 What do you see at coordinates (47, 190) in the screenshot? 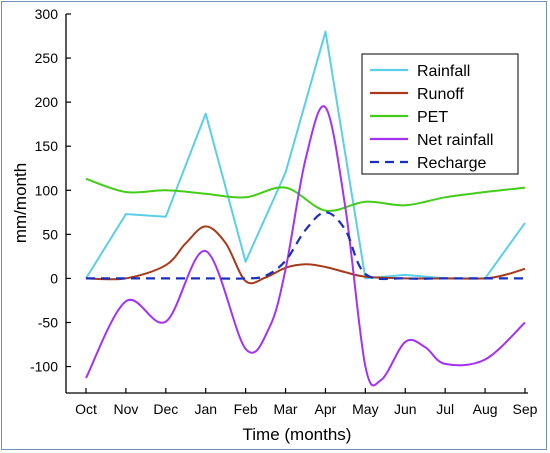
I see `y-tick-label: 100` at bounding box center [47, 190].